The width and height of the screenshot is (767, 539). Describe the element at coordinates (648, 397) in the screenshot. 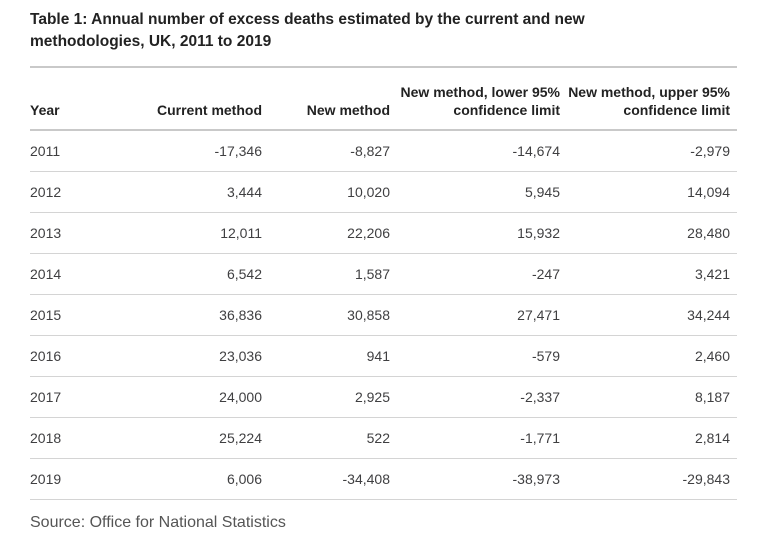

I see `upper-ci-cell: 8,187` at that location.